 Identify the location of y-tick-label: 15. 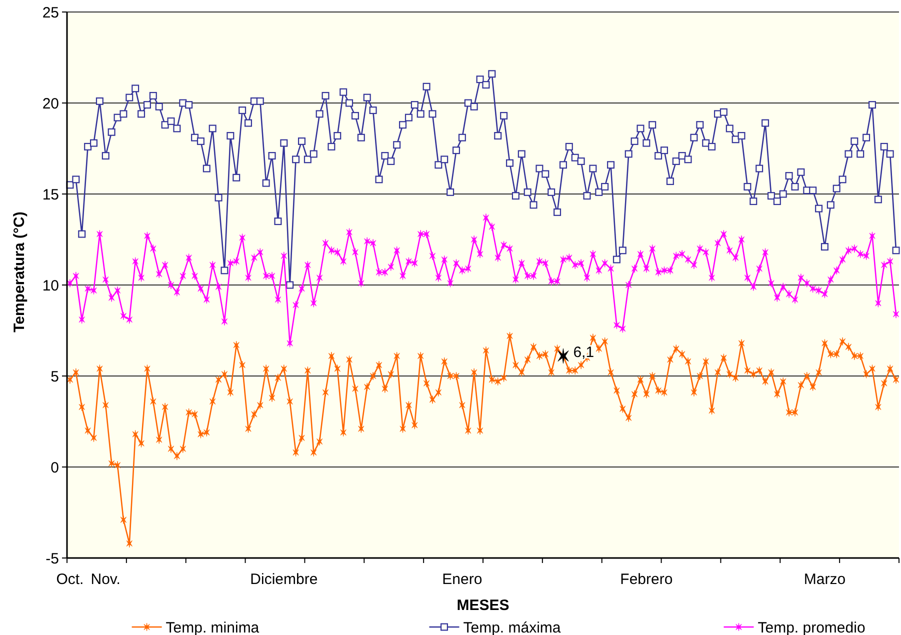
(50, 195).